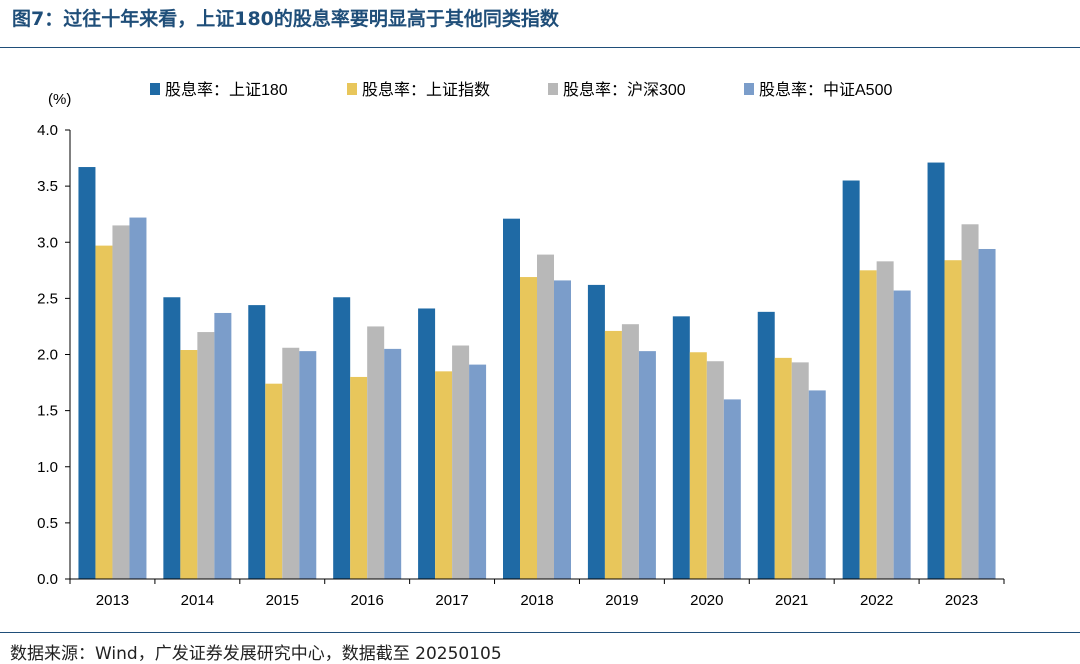 This screenshot has width=1080, height=664. Describe the element at coordinates (791, 600) in the screenshot. I see `x-tick-label: 2021` at that location.